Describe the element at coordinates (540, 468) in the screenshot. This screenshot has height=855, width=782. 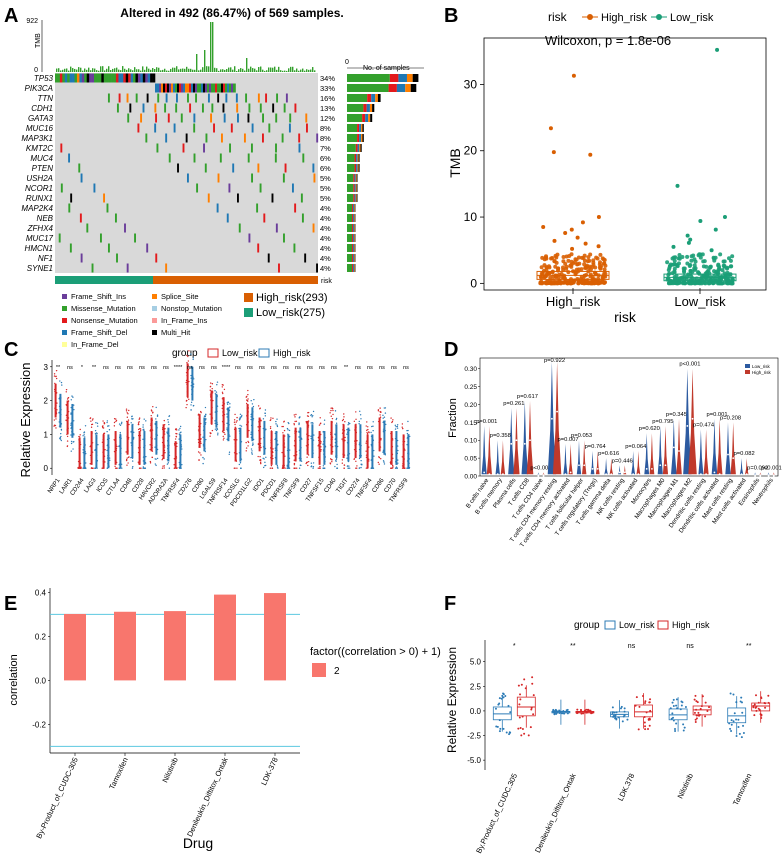
I see `d-pvalue-label: p<0.001` at that location.